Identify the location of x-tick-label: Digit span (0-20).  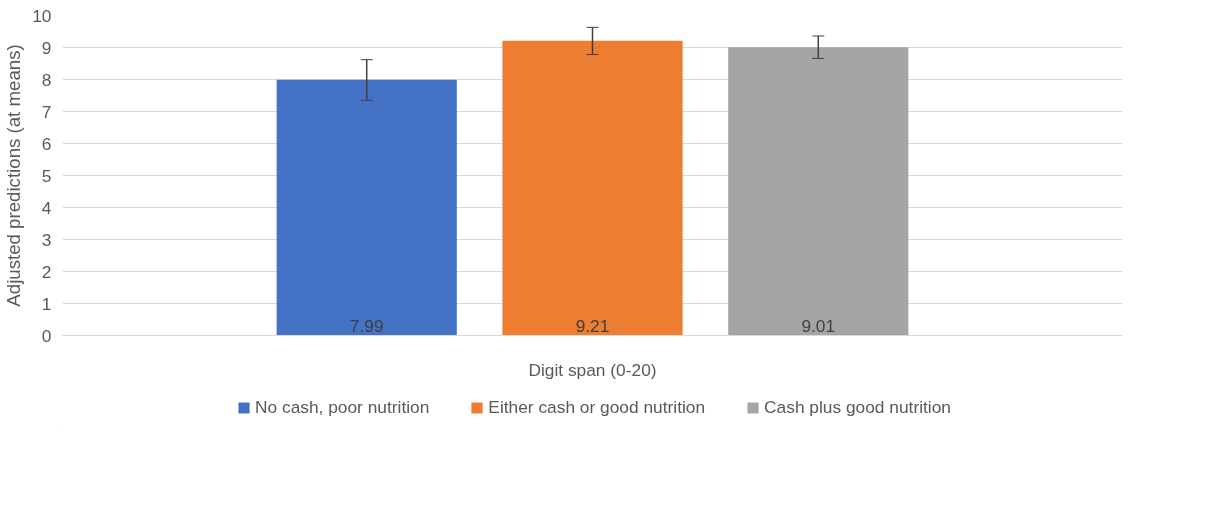
(592, 369).